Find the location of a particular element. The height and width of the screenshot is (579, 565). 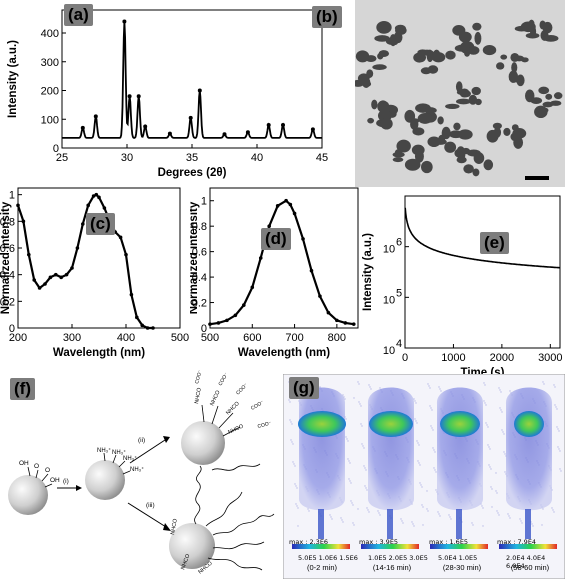

plot-frame is located at coordinates (482, 272).